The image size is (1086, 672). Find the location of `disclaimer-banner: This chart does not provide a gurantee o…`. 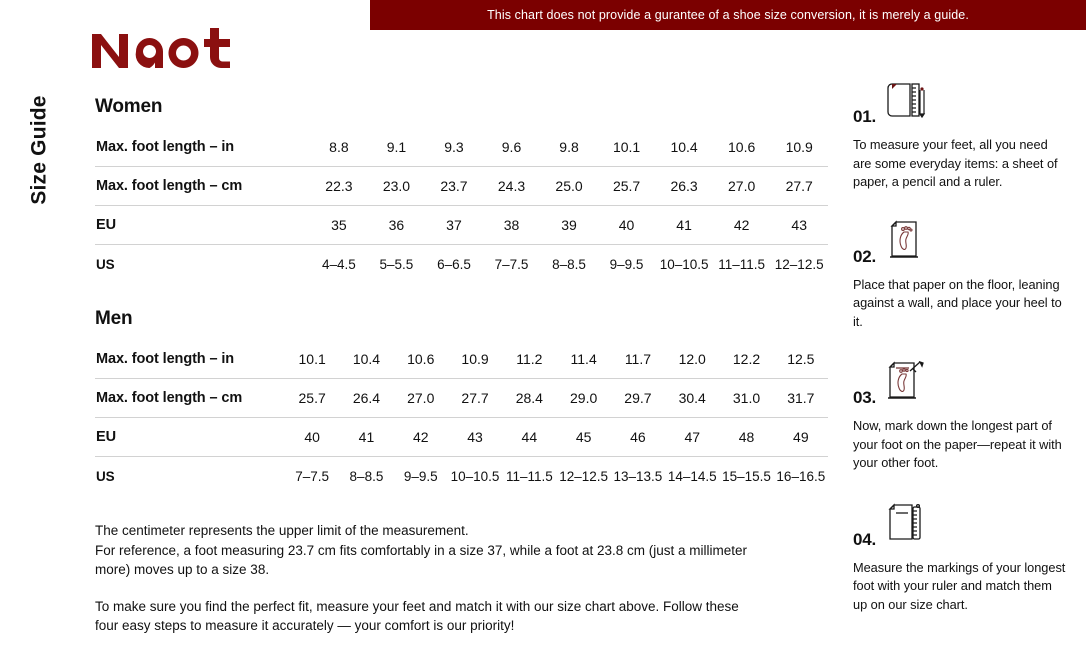

disclaimer-banner: This chart does not provide a gurantee o… is located at coordinates (728, 15).